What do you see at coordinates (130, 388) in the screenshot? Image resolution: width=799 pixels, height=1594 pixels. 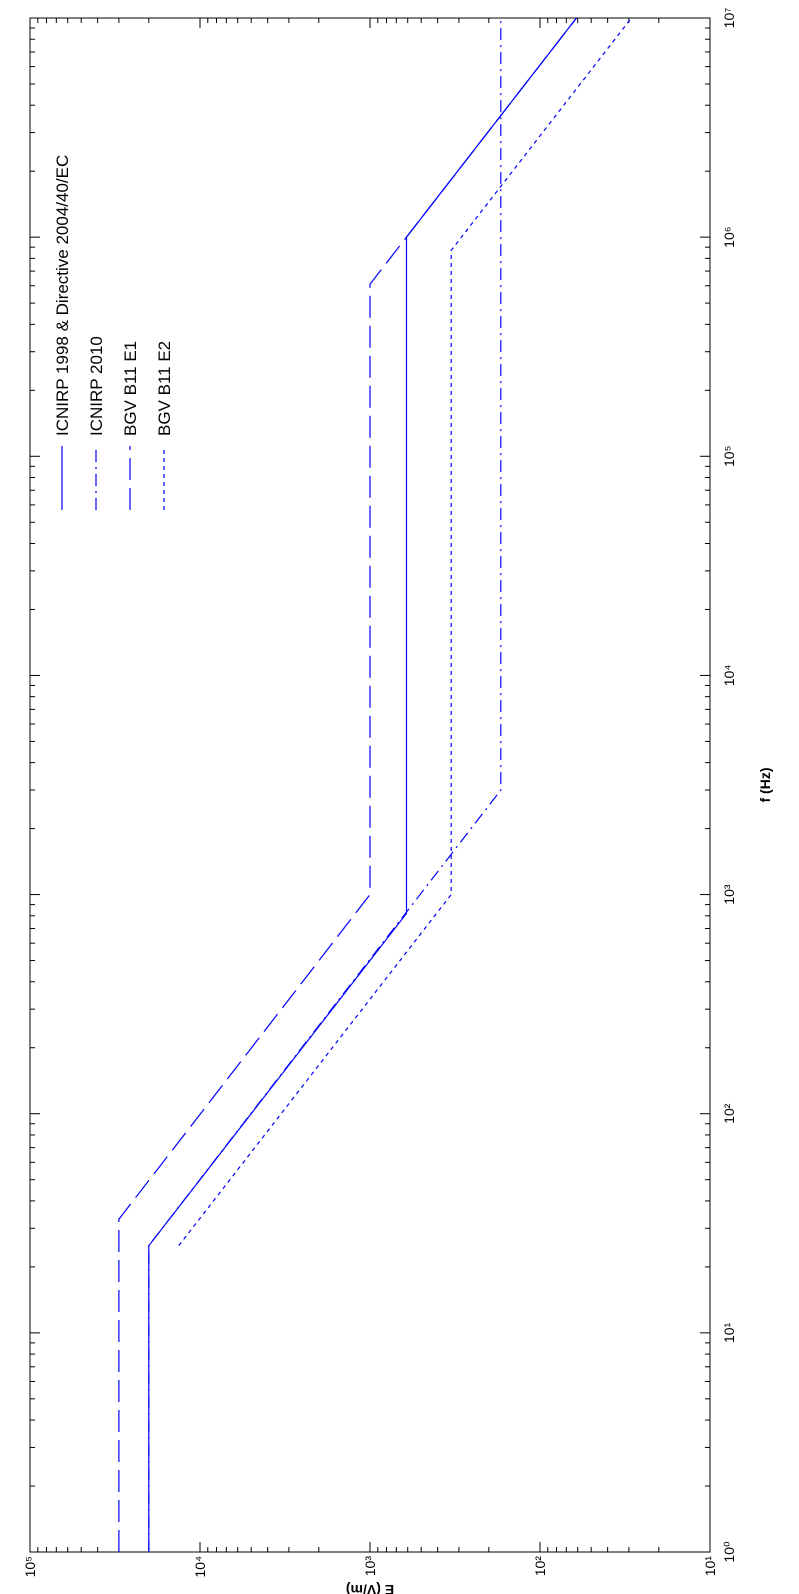 I see `legend-label: BGV B11 E1` at bounding box center [130, 388].